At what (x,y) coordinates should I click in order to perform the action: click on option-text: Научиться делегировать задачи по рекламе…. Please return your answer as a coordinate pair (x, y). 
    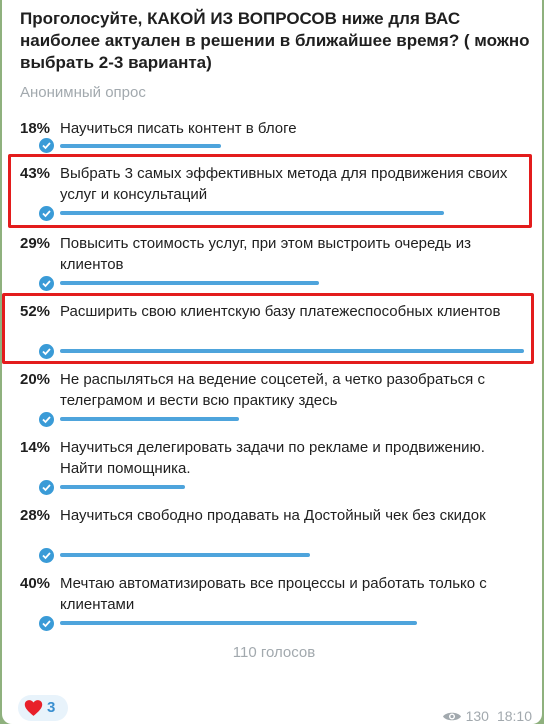
    Looking at the image, I should click on (272, 458).